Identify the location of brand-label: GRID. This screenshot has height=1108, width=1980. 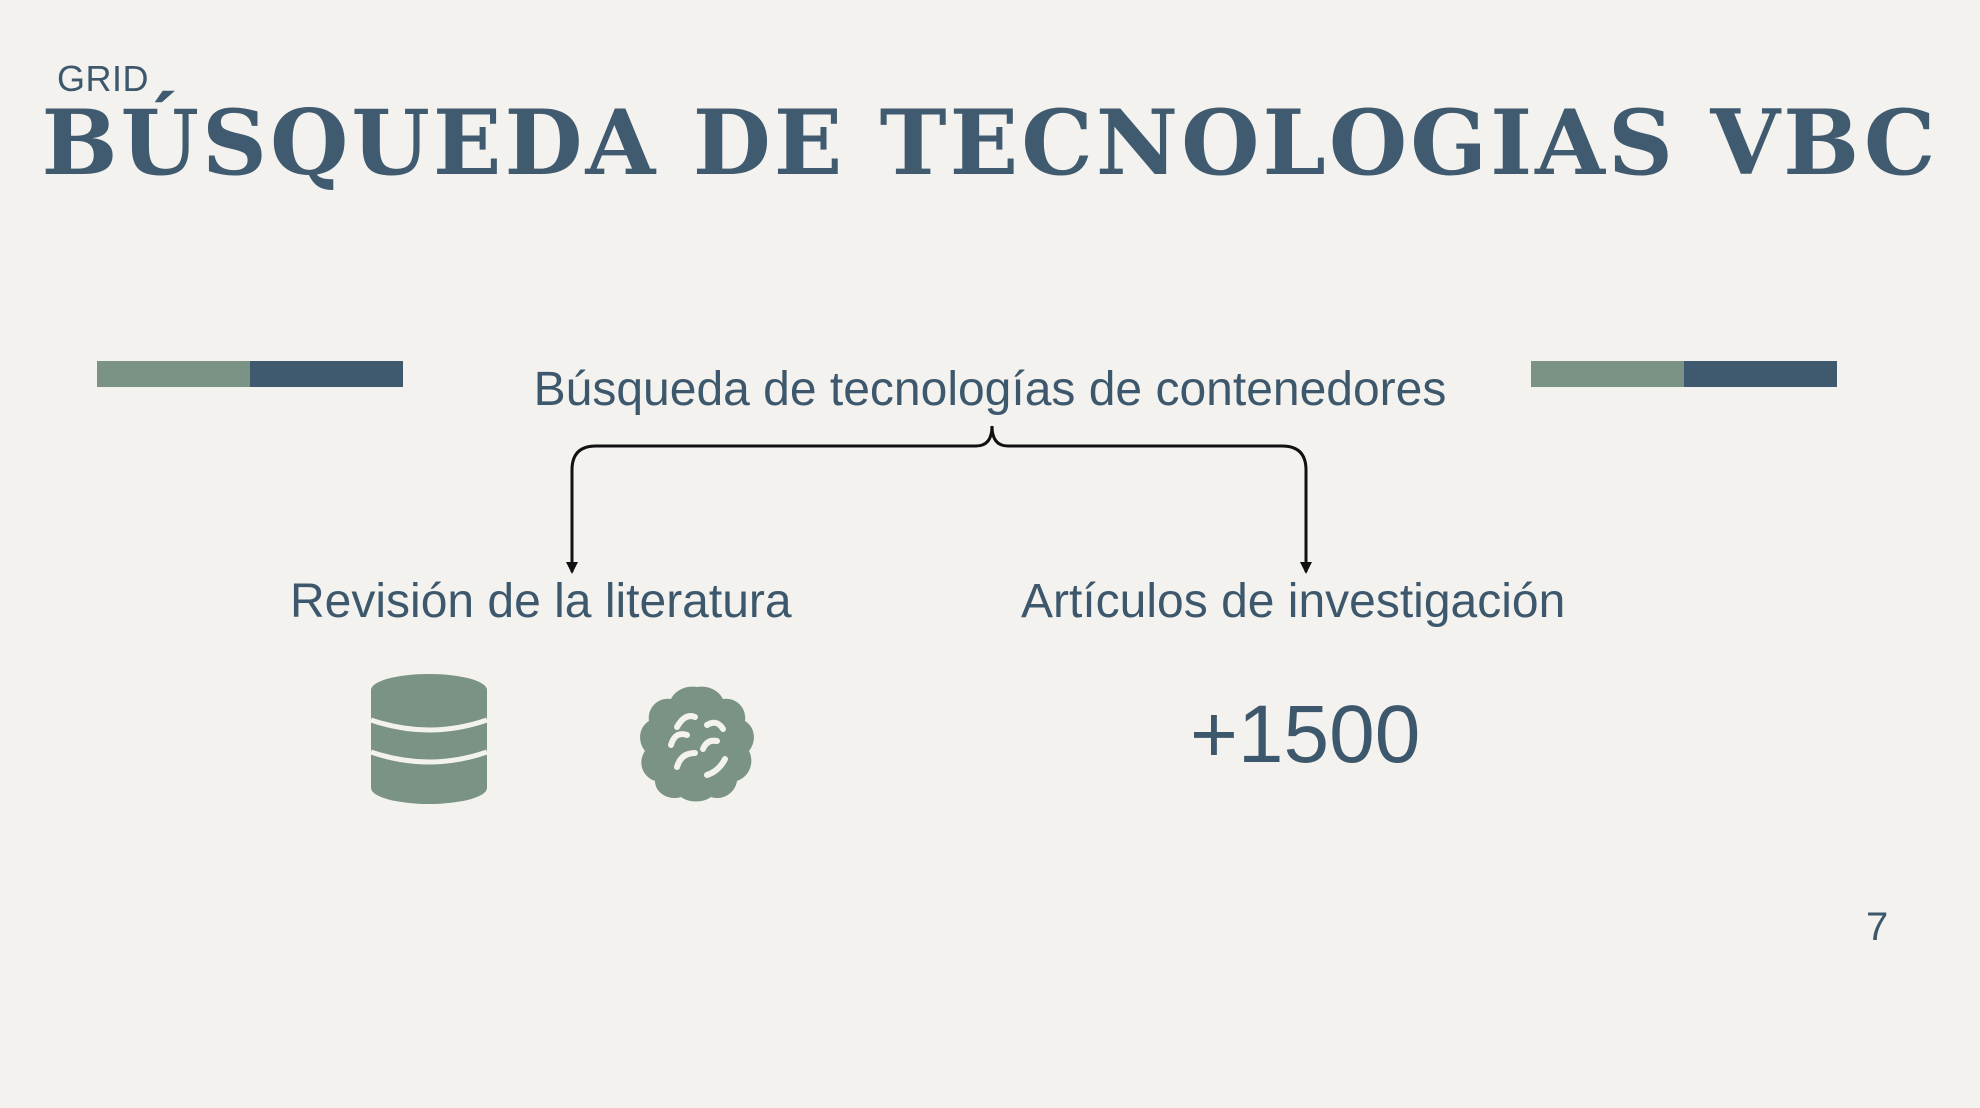
(103, 78).